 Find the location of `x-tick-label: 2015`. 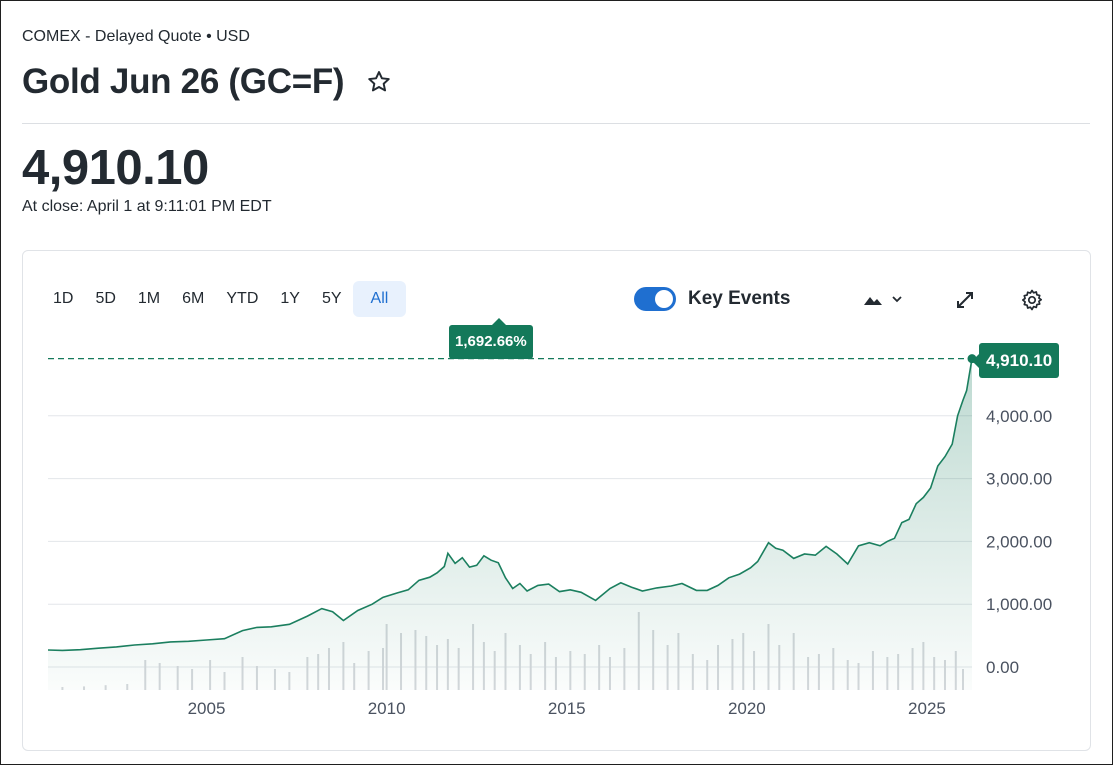

x-tick-label: 2015 is located at coordinates (567, 708).